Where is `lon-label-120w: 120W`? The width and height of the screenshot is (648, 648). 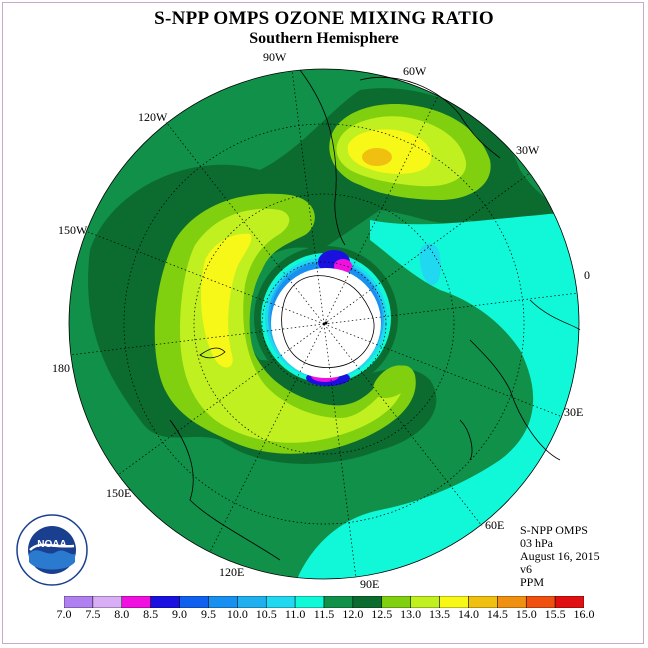 lon-label-120w: 120W is located at coordinates (153, 117).